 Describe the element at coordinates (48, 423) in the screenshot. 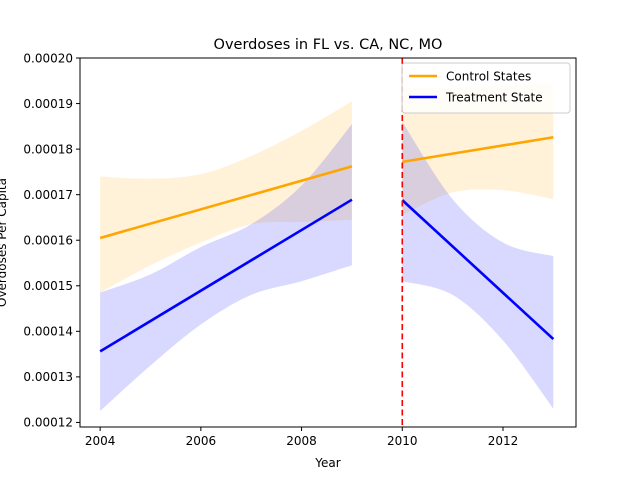

I see `y-tick-label: 0.00012` at that location.